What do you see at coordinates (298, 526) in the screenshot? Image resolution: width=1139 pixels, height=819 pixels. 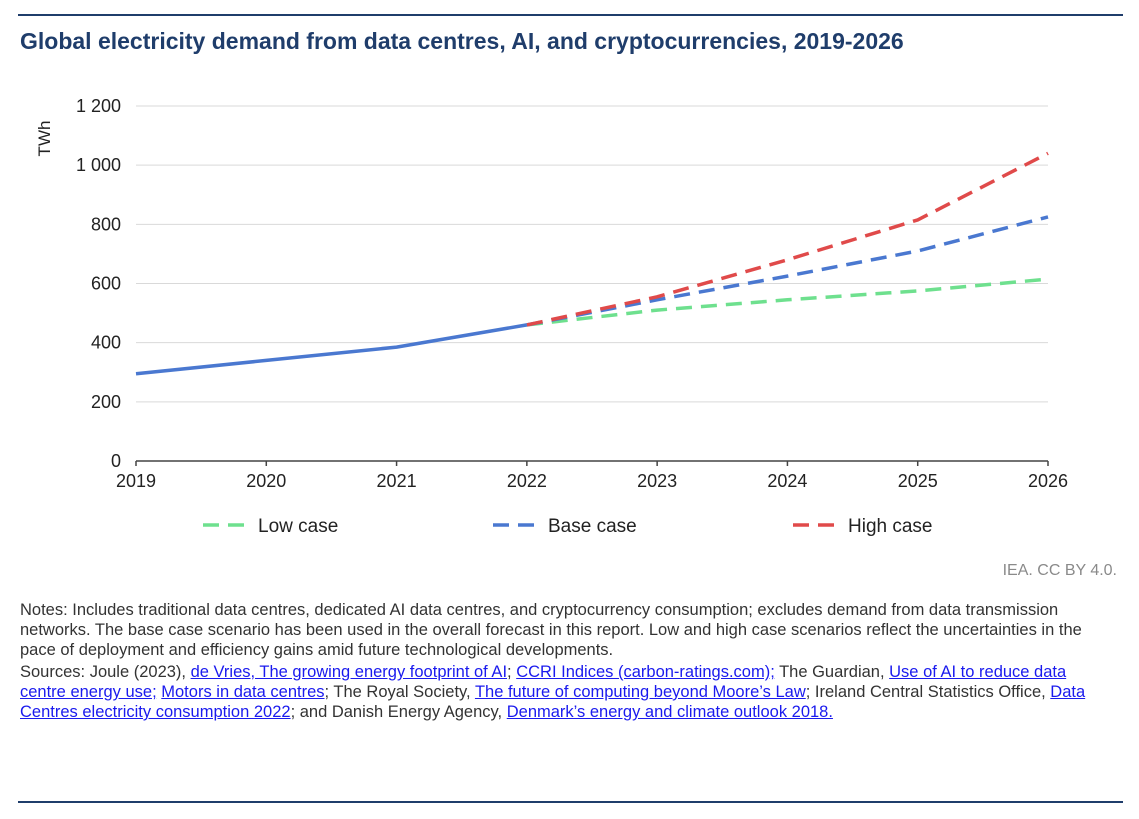 I see `legend-label: Low case` at bounding box center [298, 526].